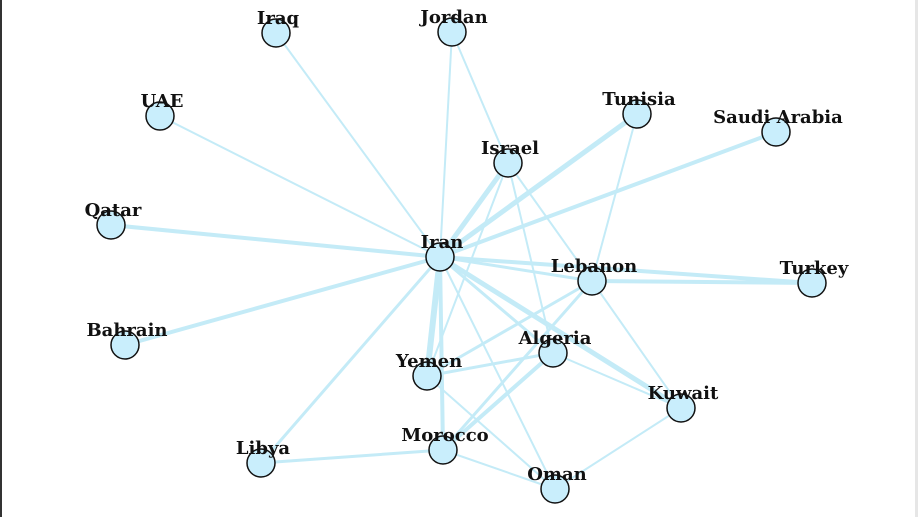 The width and height of the screenshot is (918, 517). I want to click on node-saudi-arabia: Saudi Arabia, so click(778, 127).